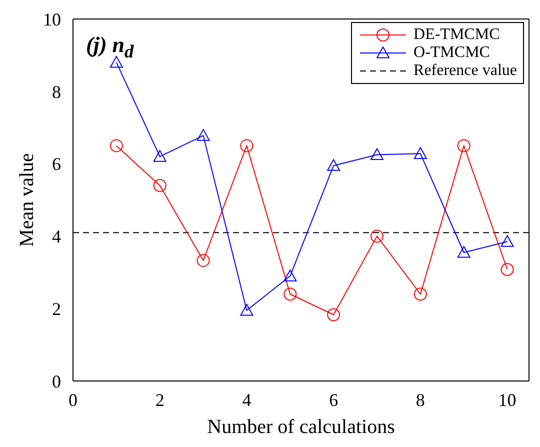  I want to click on y-tick-label: 6, so click(56, 164).